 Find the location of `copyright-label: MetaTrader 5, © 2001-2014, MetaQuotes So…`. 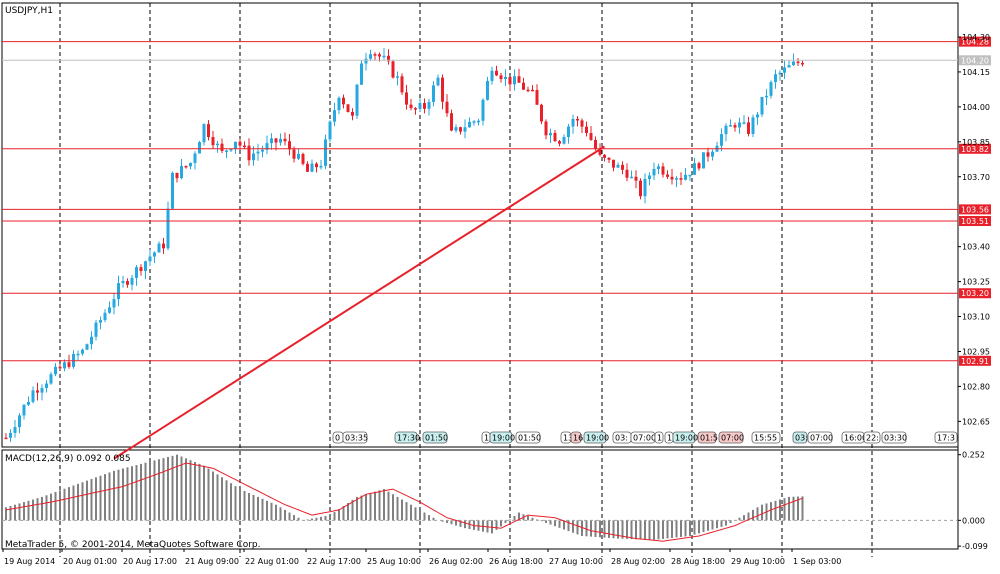

copyright-label: MetaTrader 5, © 2001-2014, MetaQuotes So… is located at coordinates (133, 545).